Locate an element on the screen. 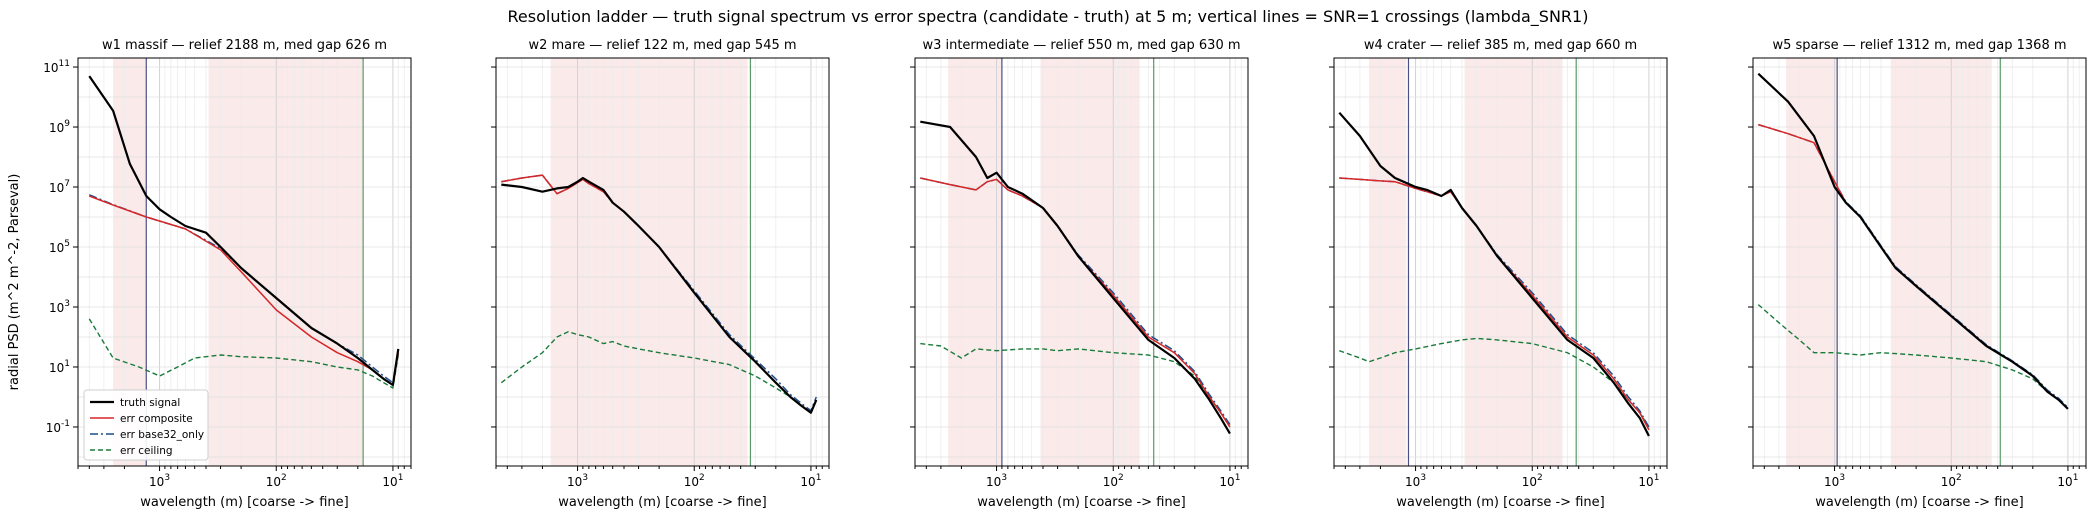 The height and width of the screenshot is (520, 2097). panel-title: w4 crater — relief 385 m, med gap 660 m is located at coordinates (1500, 45).